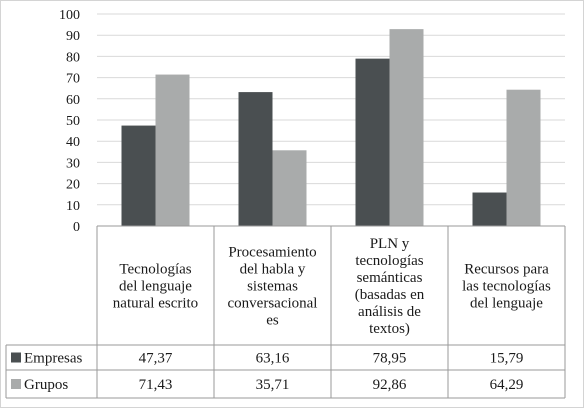 The width and height of the screenshot is (584, 413). I want to click on y-tick-label: 50, so click(73, 121).